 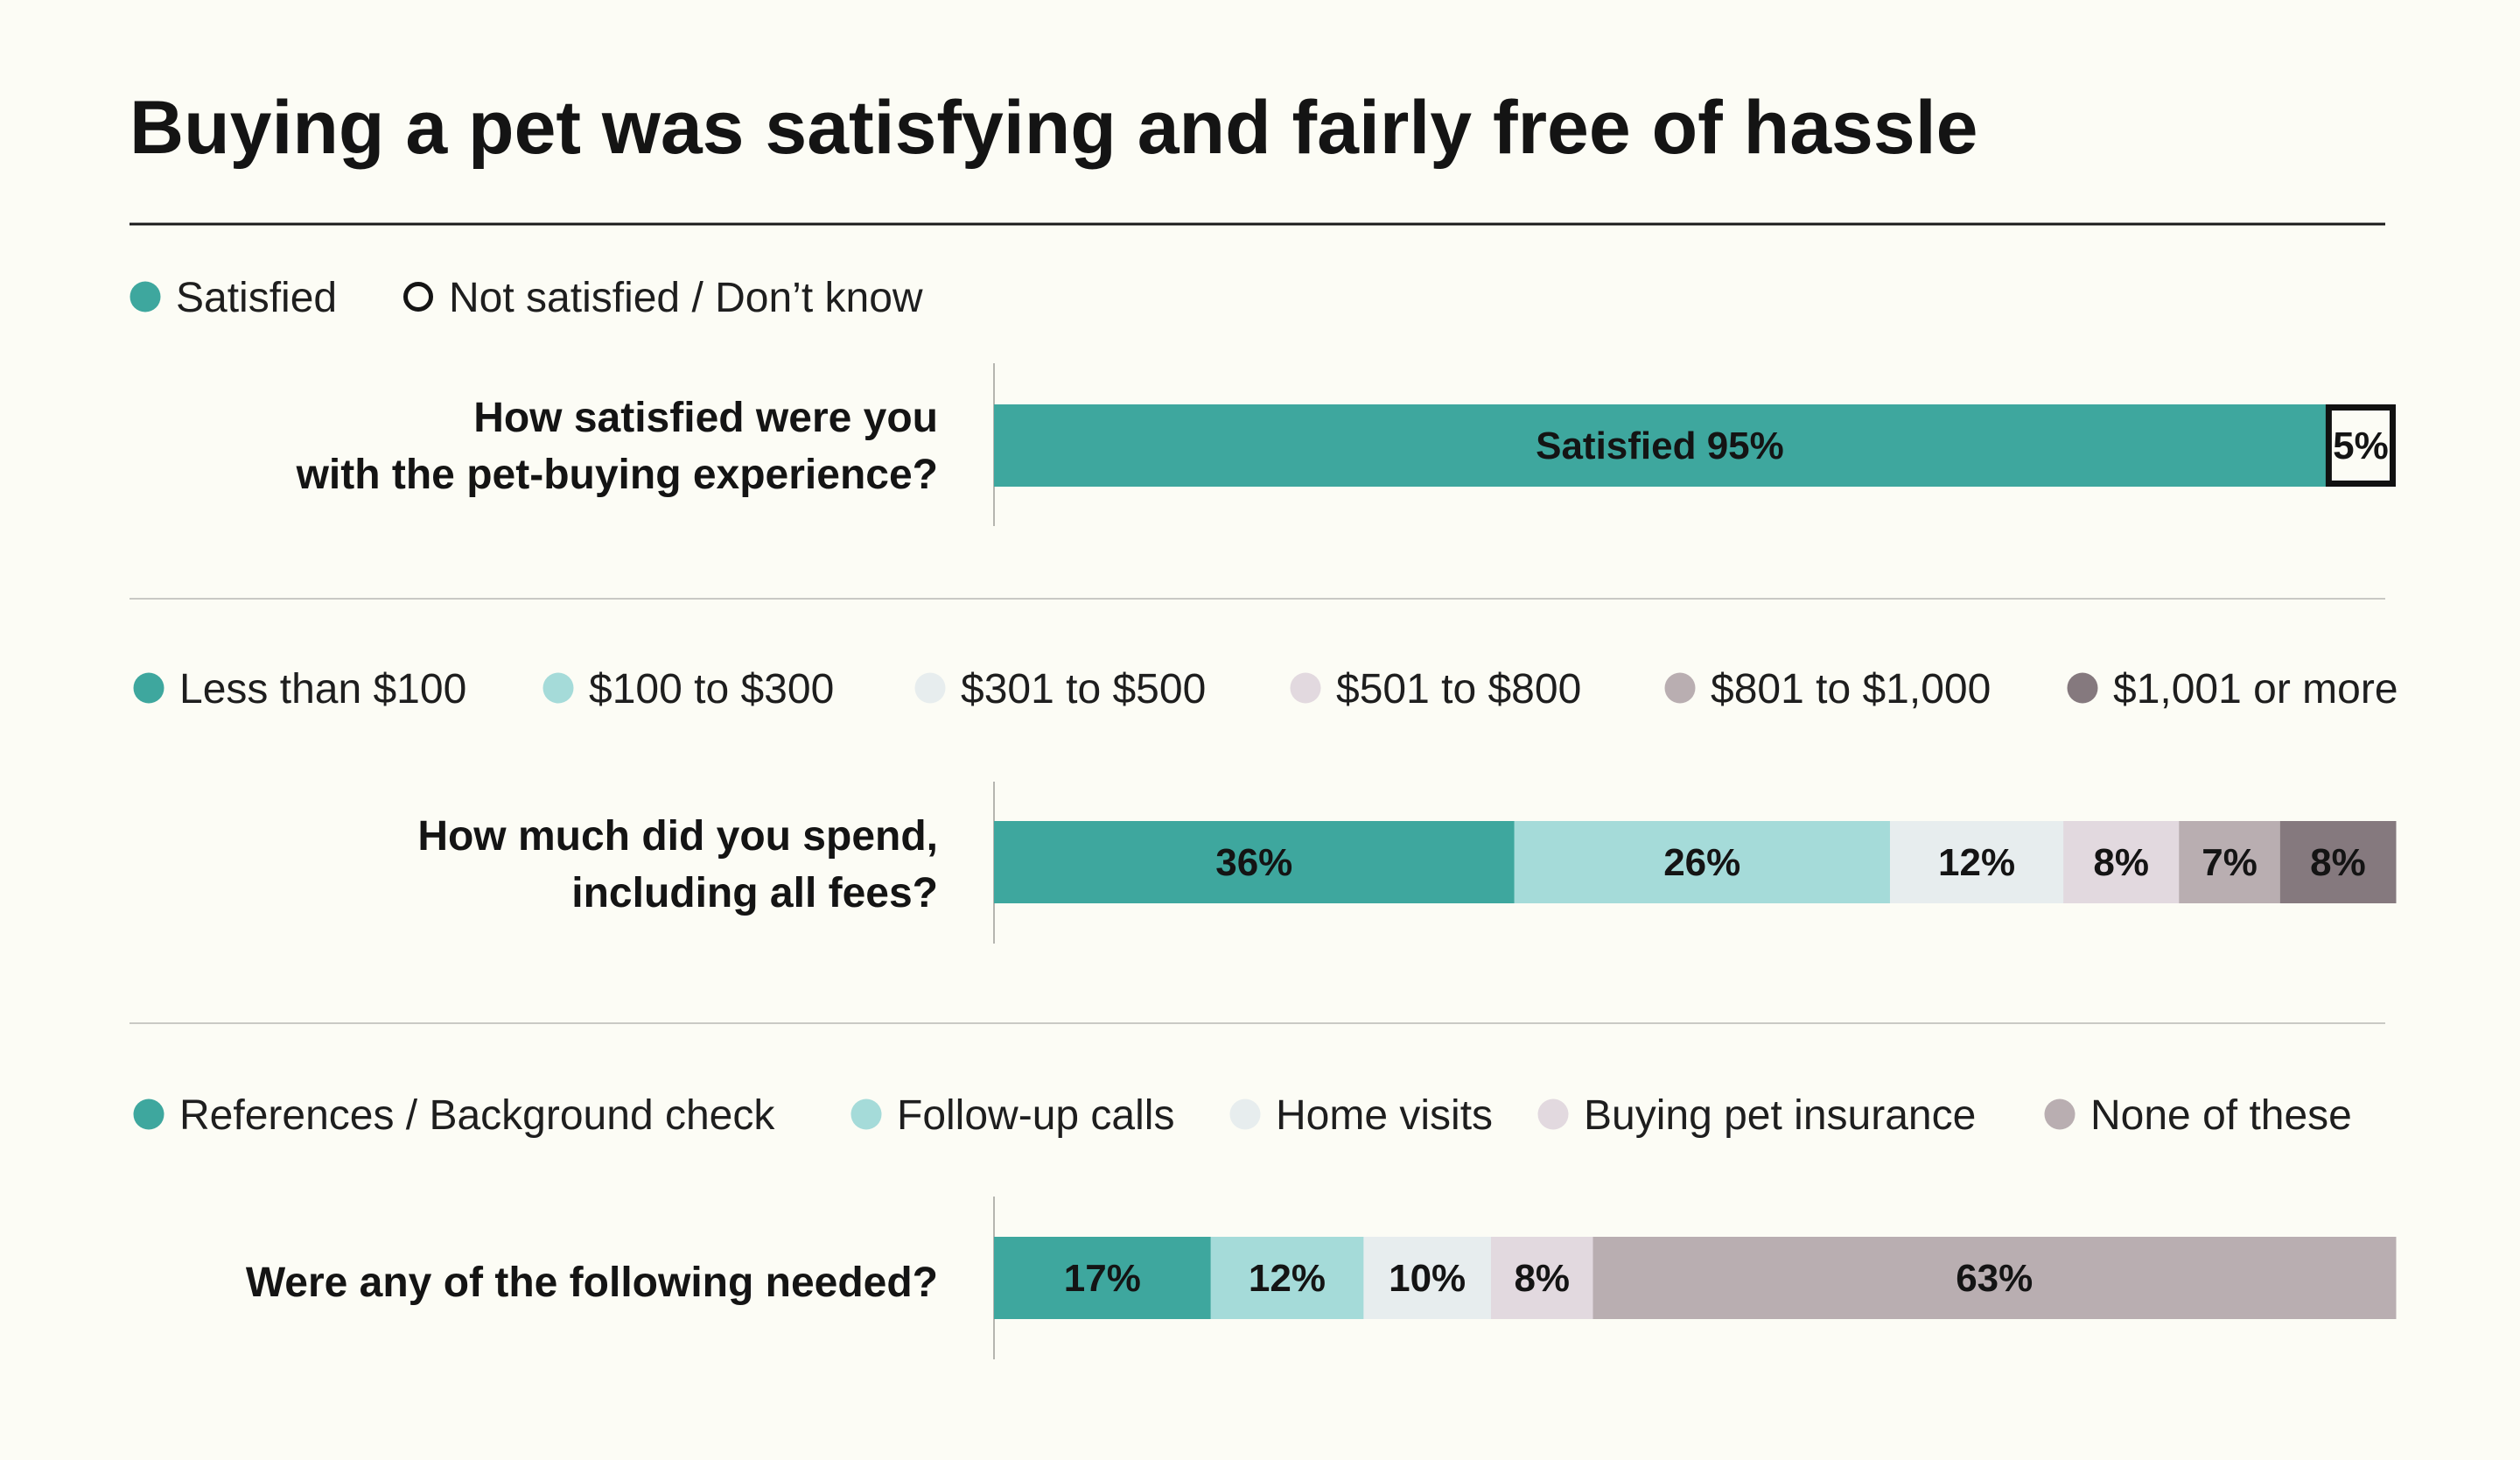 I want to click on bar-segment-none-of-these, so click(x=1994, y=1278).